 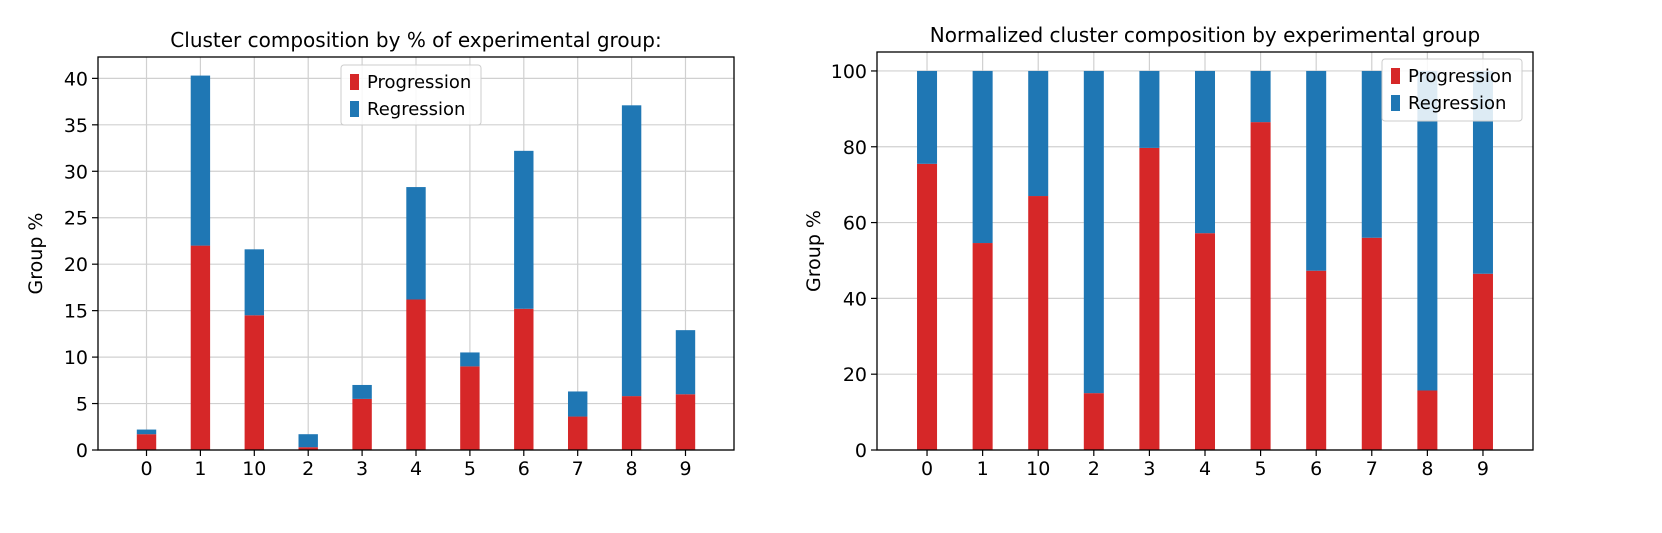 I want to click on y-tick-label: 35, so click(x=76, y=126).